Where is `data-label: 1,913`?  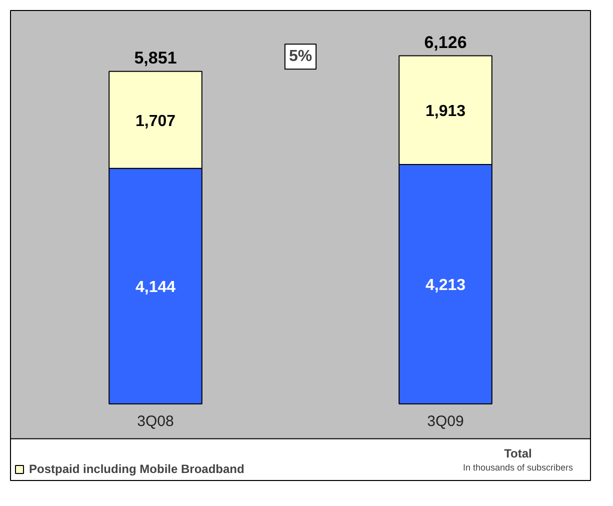
data-label: 1,913 is located at coordinates (445, 111).